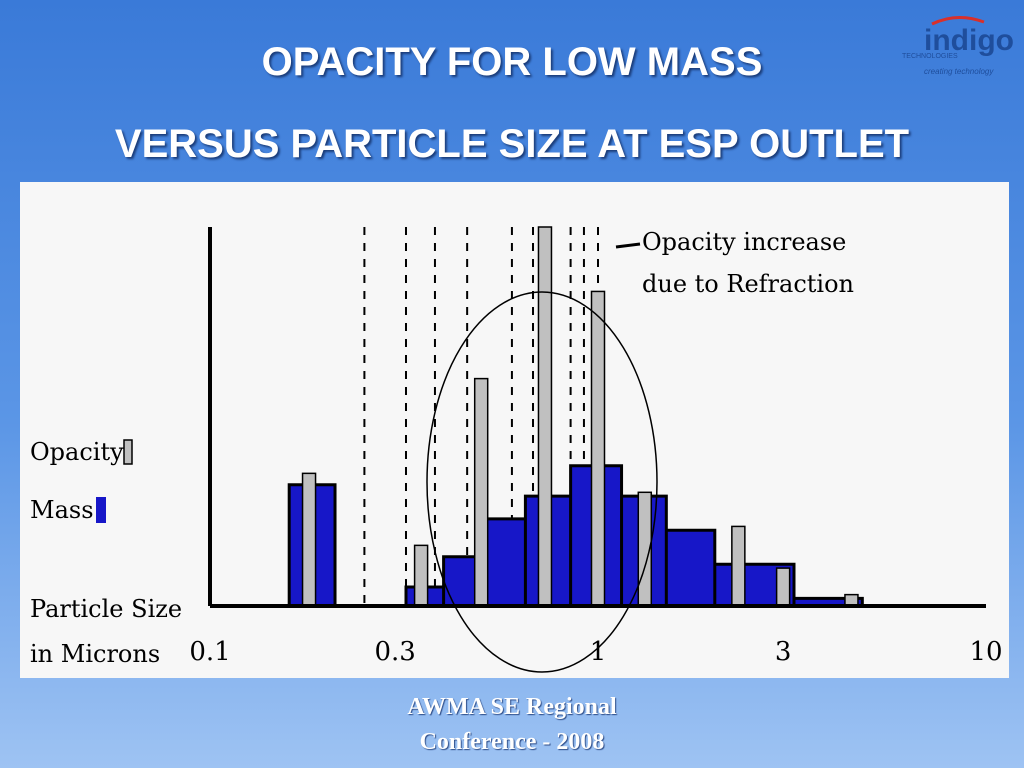  What do you see at coordinates (958, 21) in the screenshot?
I see `logo-arc` at bounding box center [958, 21].